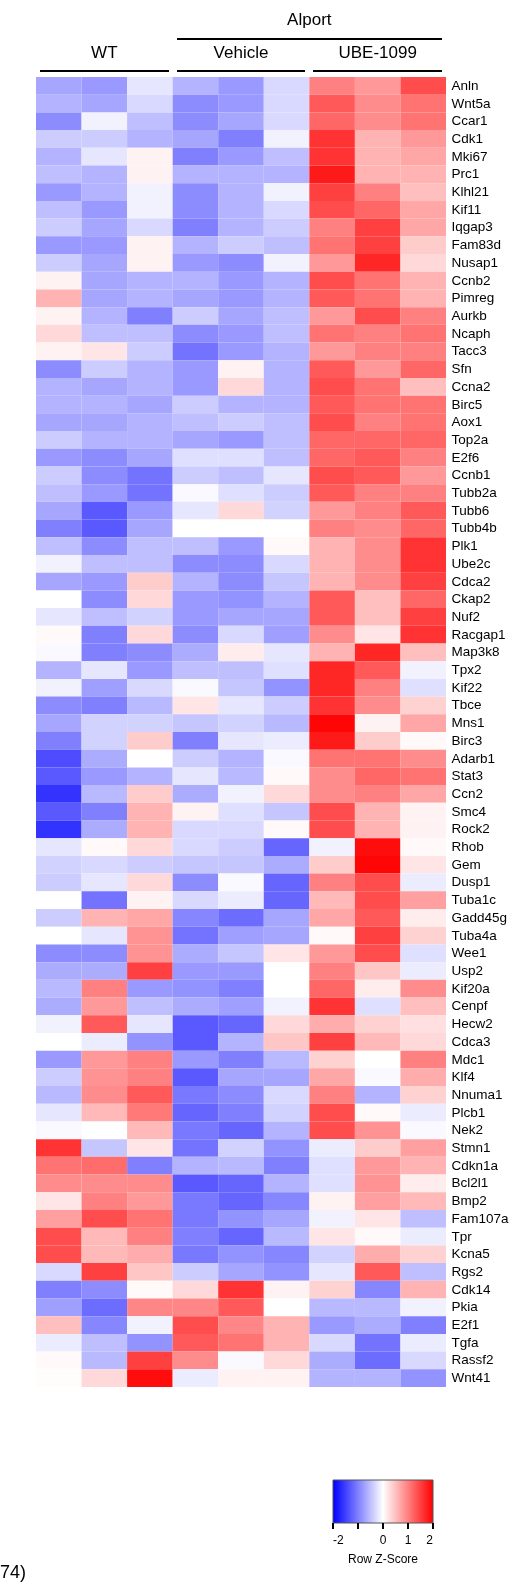 This screenshot has width=530, height=1588. I want to click on text: Alport, so click(309, 20).